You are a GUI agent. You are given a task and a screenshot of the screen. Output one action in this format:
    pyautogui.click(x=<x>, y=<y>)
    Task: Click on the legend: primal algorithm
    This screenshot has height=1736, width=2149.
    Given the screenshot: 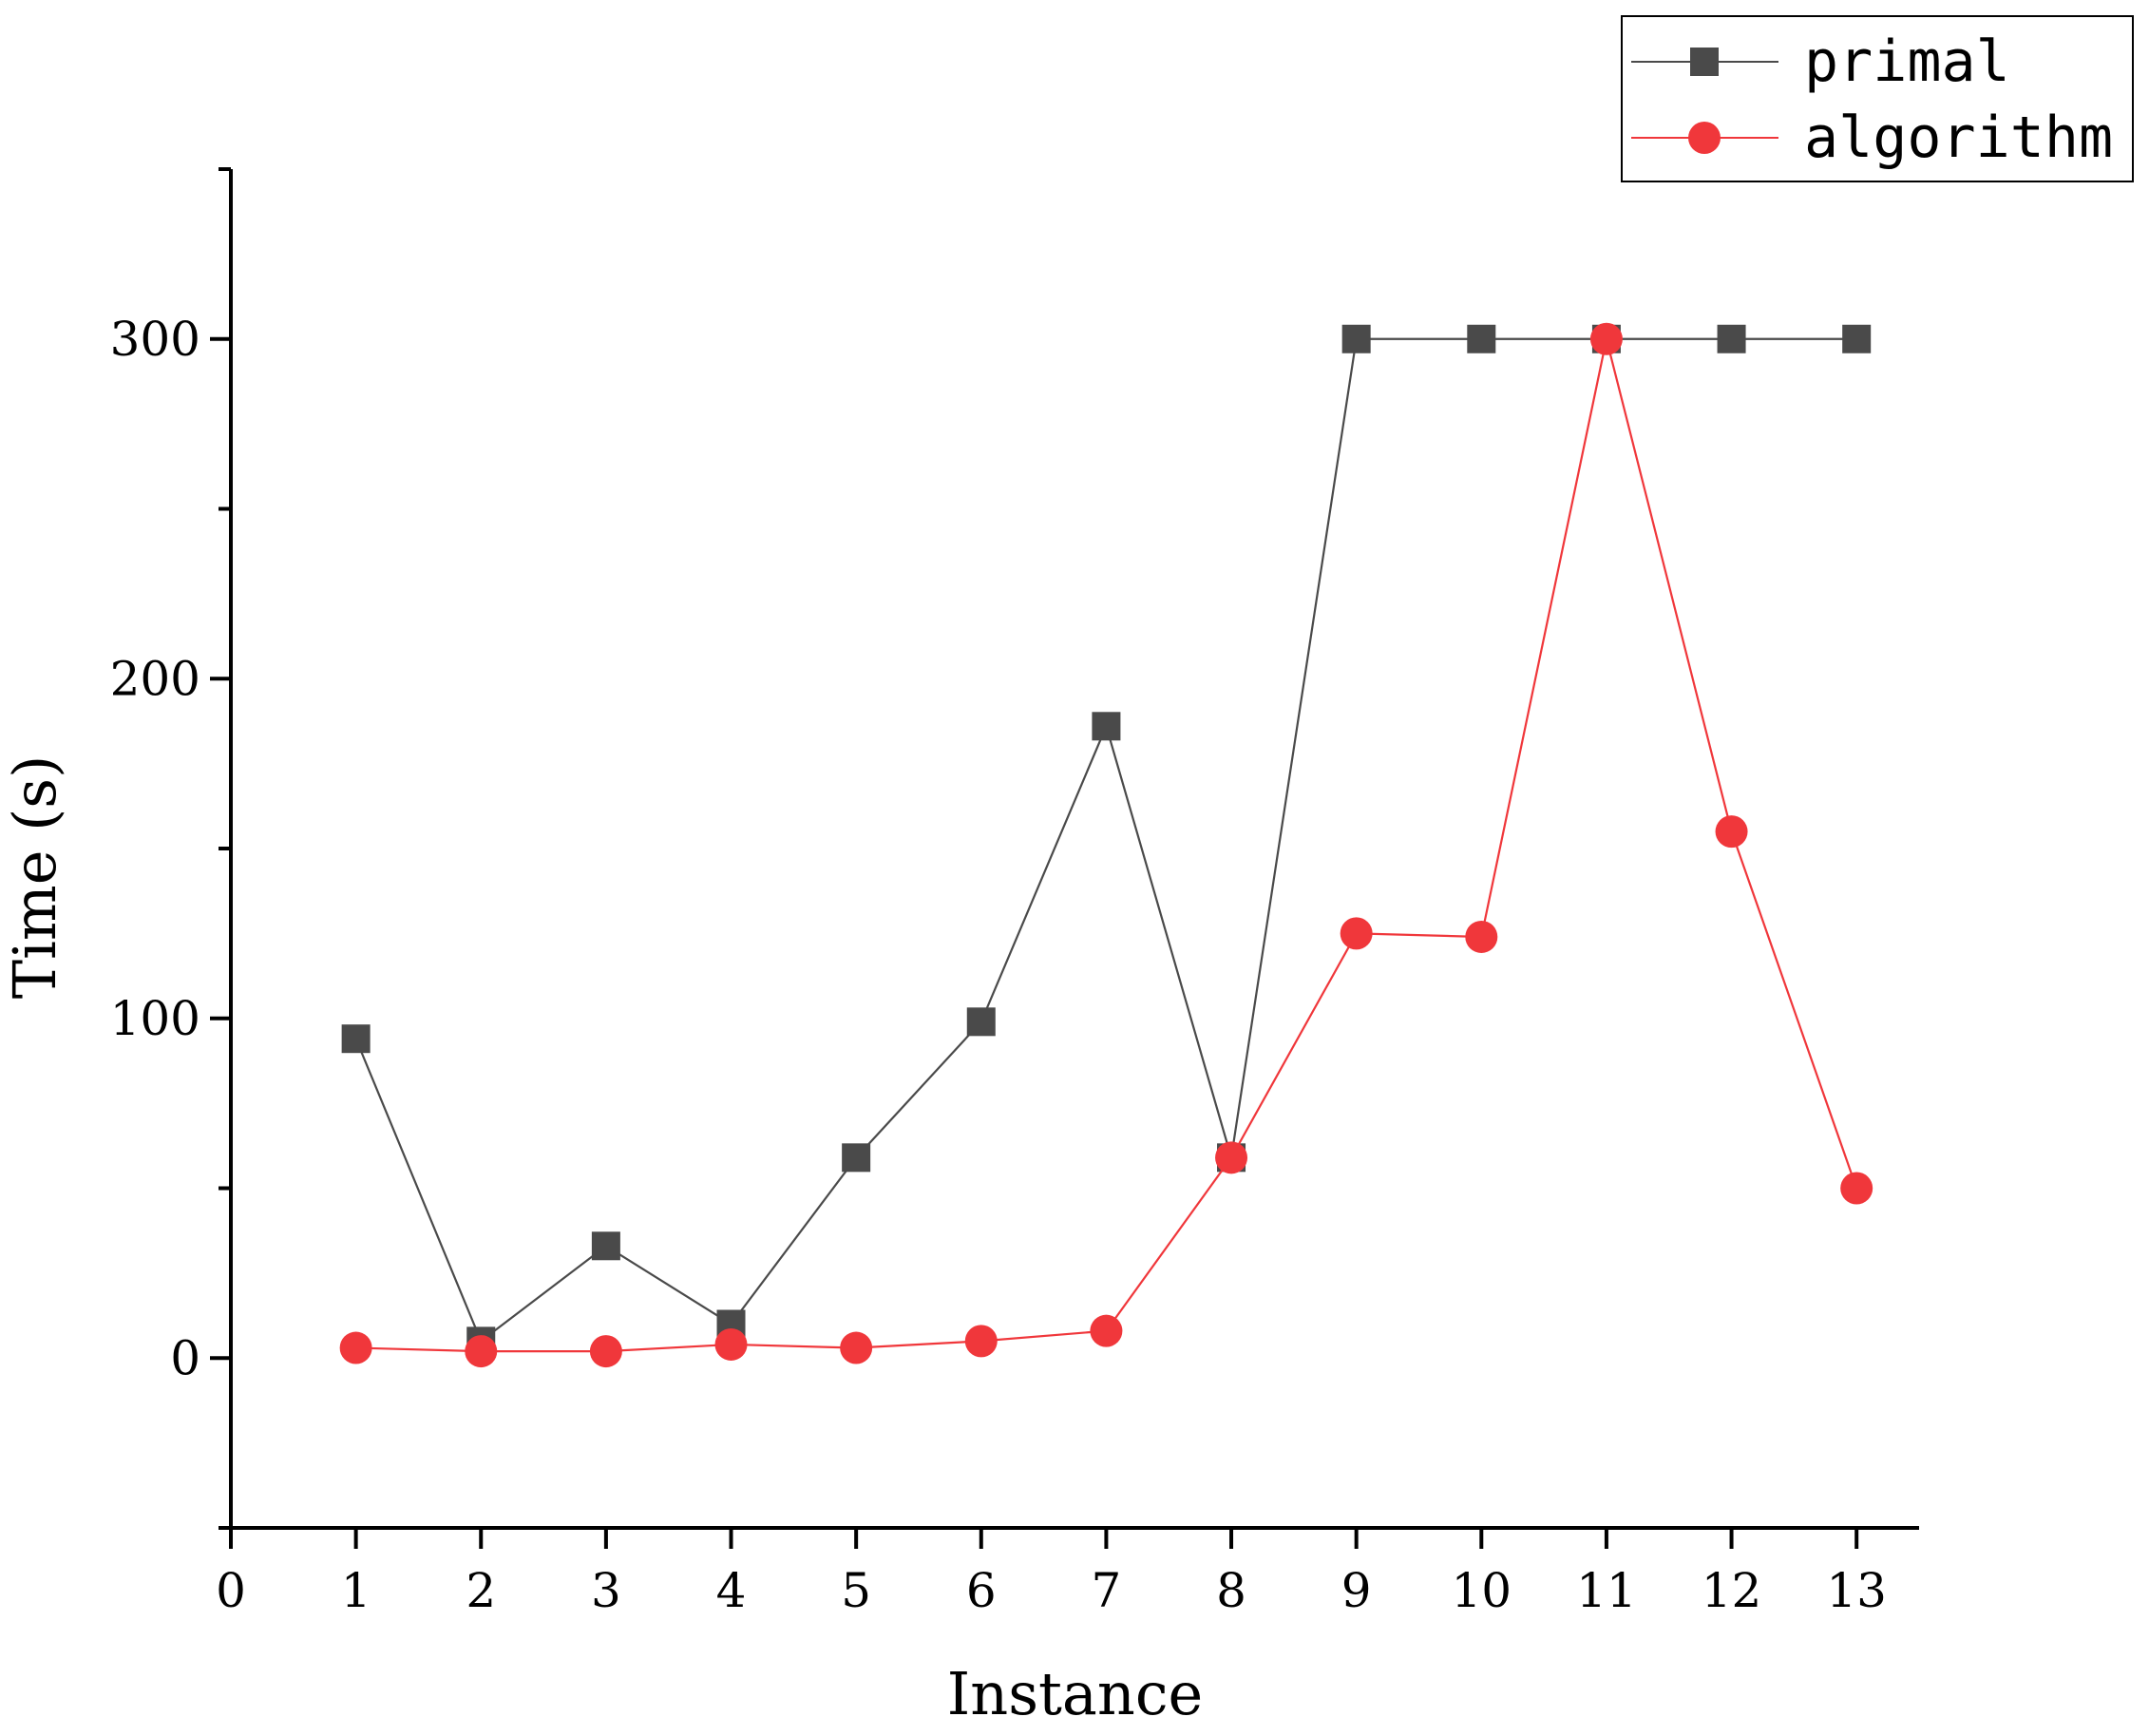 What is the action you would take?
    pyautogui.click(x=1877, y=99)
    